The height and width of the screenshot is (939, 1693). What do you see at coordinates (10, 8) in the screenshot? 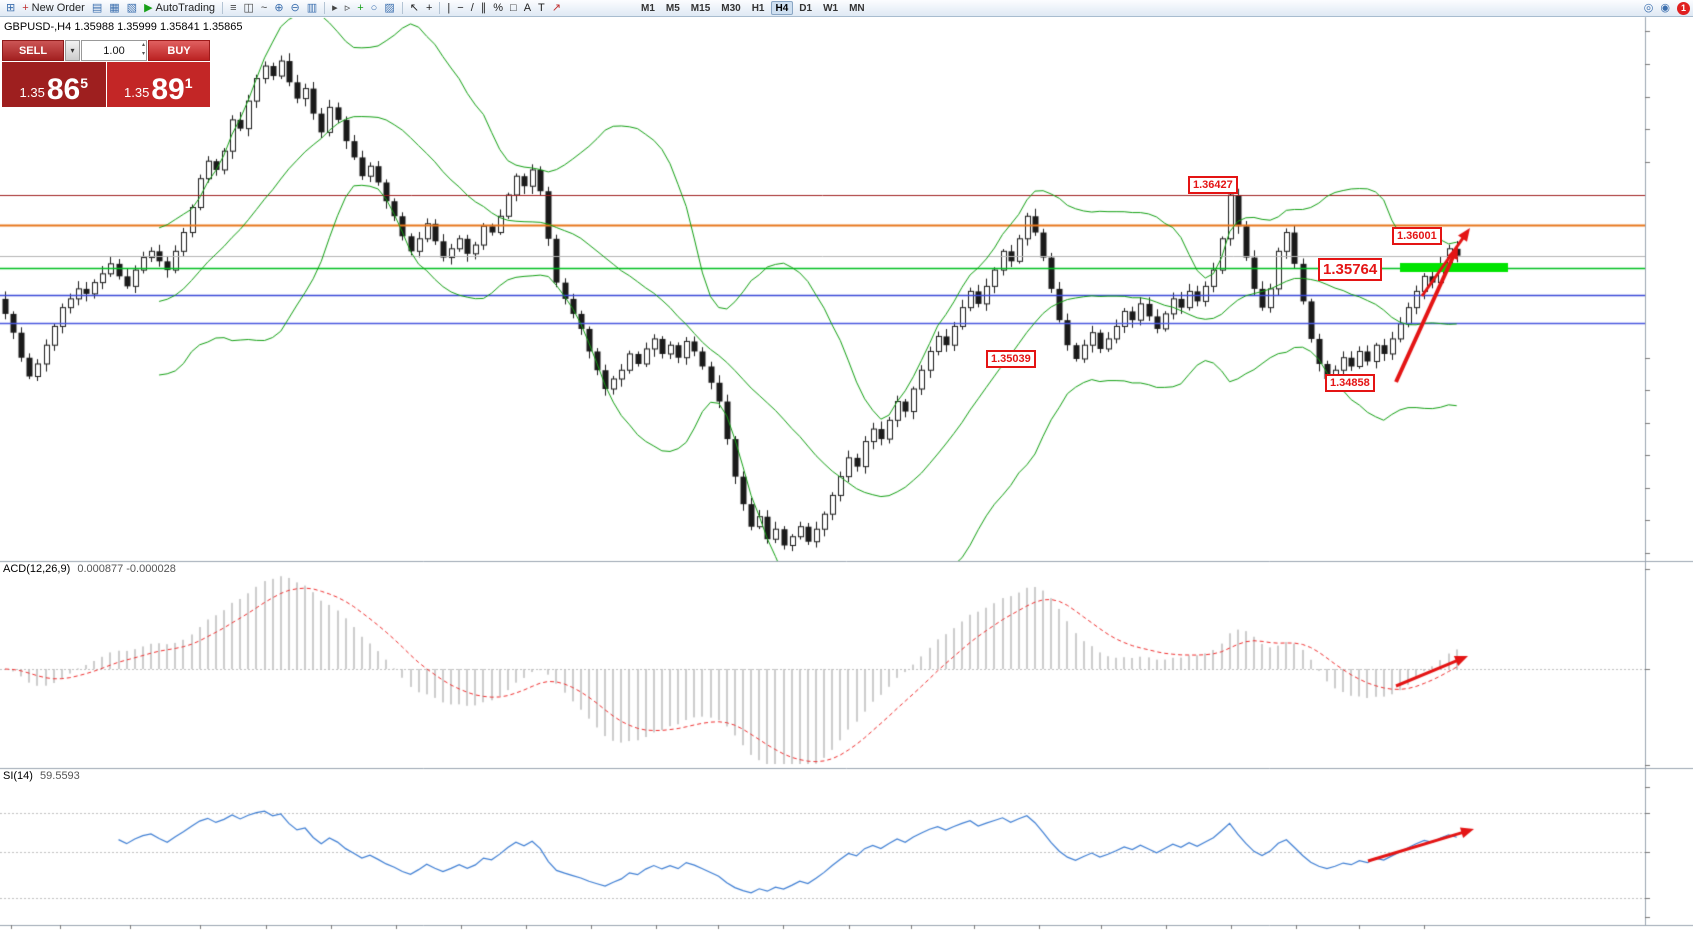
I see `terminal-icon: ⊞` at bounding box center [10, 8].